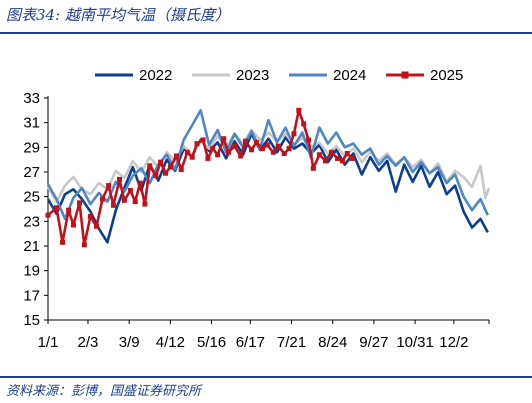  Describe the element at coordinates (291, 342) in the screenshot. I see `x-tick-label: 7/21` at that location.